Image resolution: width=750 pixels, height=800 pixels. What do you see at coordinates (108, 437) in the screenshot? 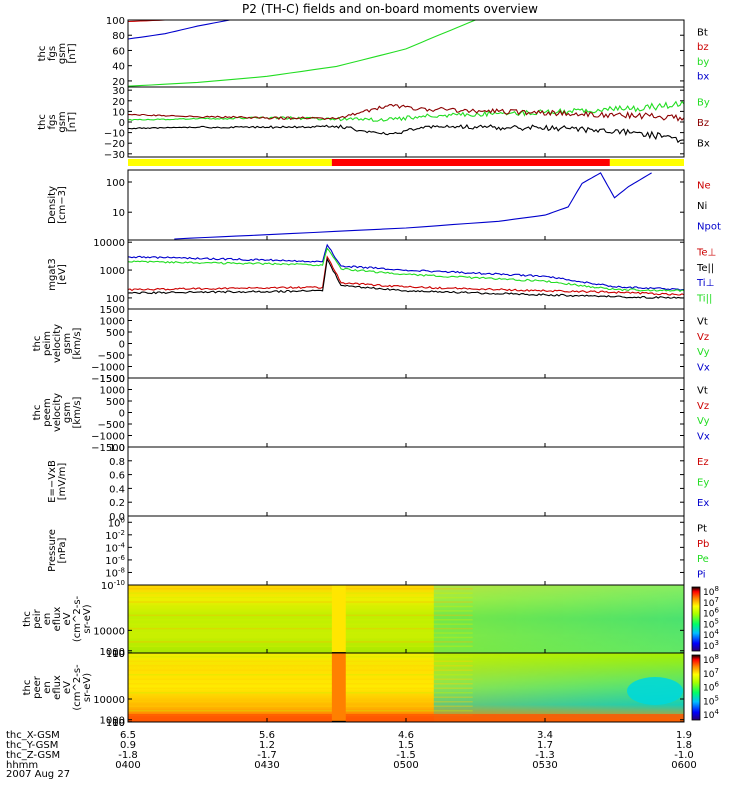
I see `y-tick-label: −1000` at bounding box center [108, 437].